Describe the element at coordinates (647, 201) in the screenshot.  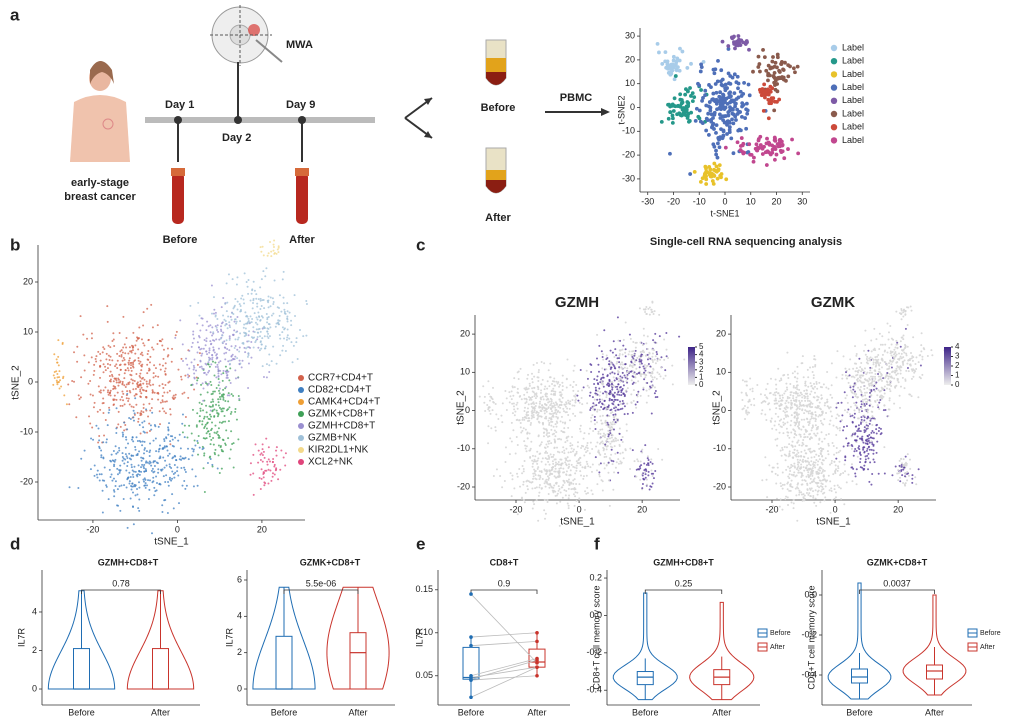
I see `x-tick-label: -30` at that location.